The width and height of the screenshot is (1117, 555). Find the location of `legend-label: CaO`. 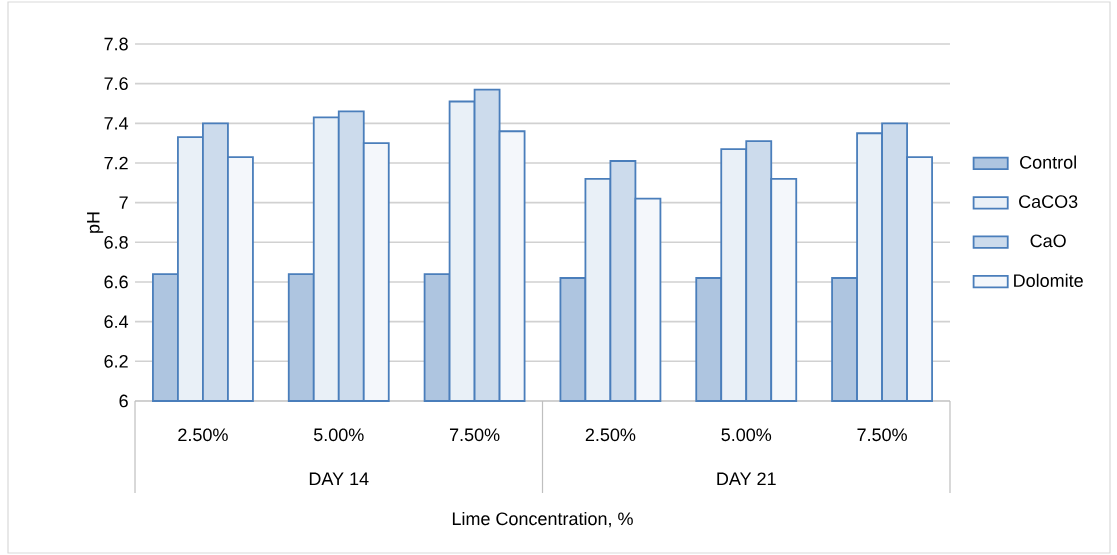

legend-label: CaO is located at coordinates (1048, 241).